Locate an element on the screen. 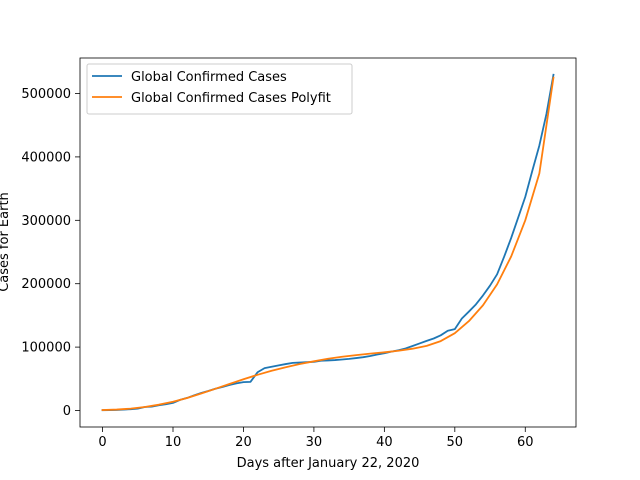 The image size is (640, 480). x-tick-label: 0 is located at coordinates (102, 442).